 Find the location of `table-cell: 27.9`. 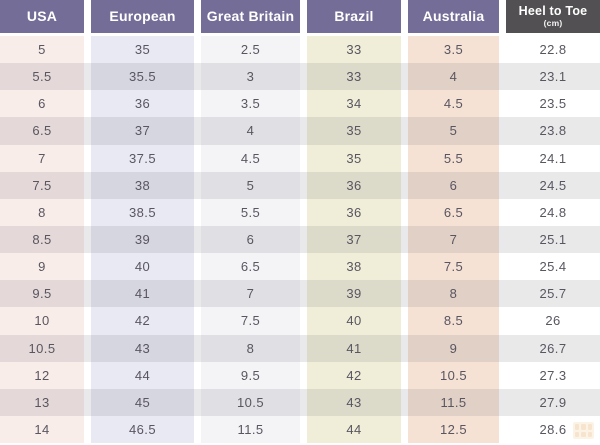

table-cell: 27.9 is located at coordinates (553, 402).